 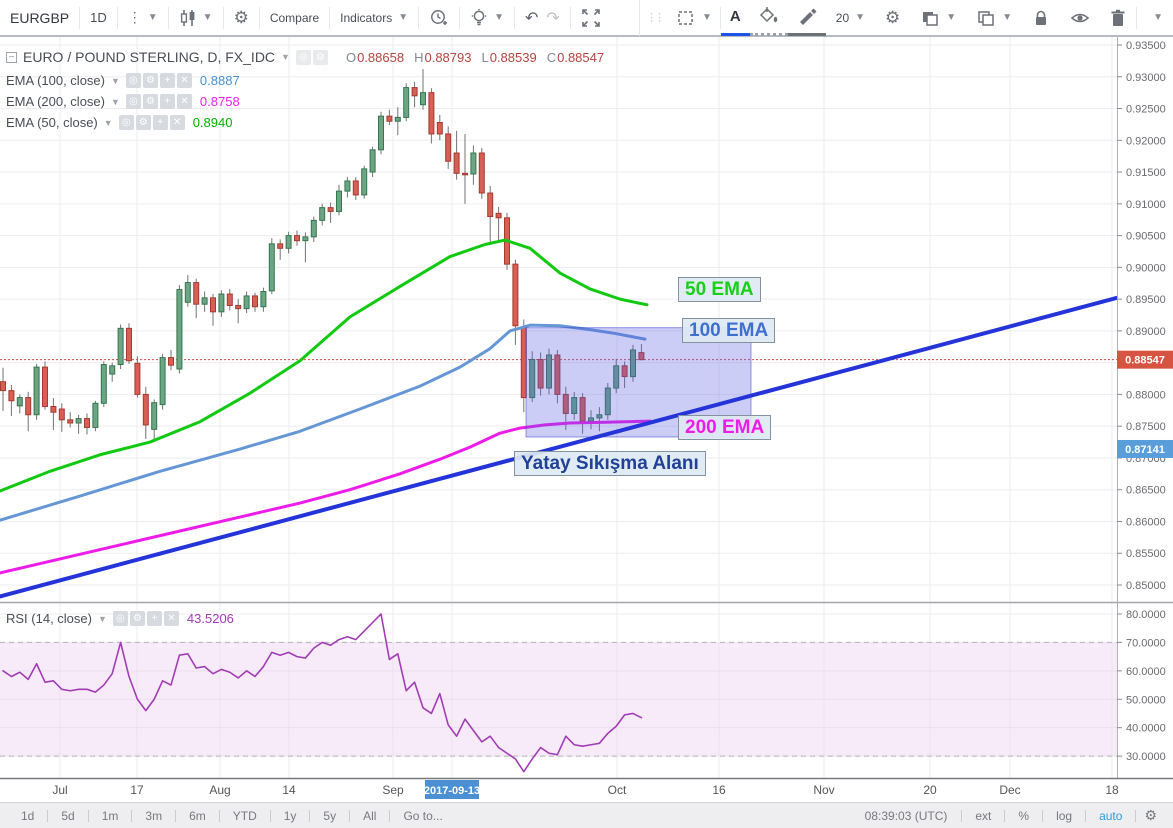 I want to click on indicators-button: Indicators ▼, so click(x=374, y=18).